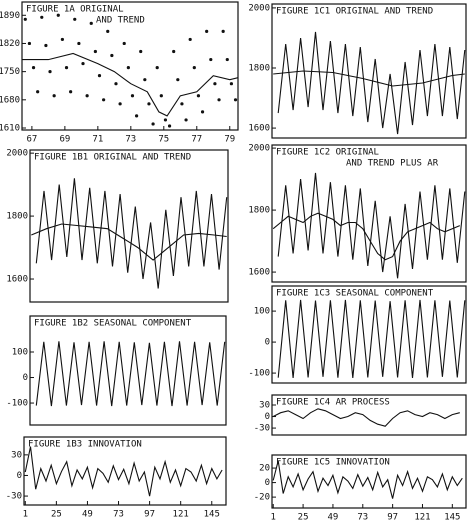 The width and height of the screenshot is (474, 524). I want to click on x-tick-label: 77, so click(196, 140).